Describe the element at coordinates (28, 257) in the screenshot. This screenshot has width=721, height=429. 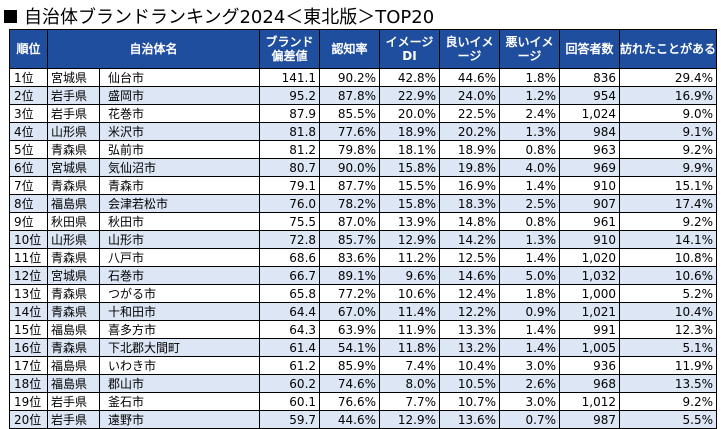
I see `rank-cell: 11位` at that location.